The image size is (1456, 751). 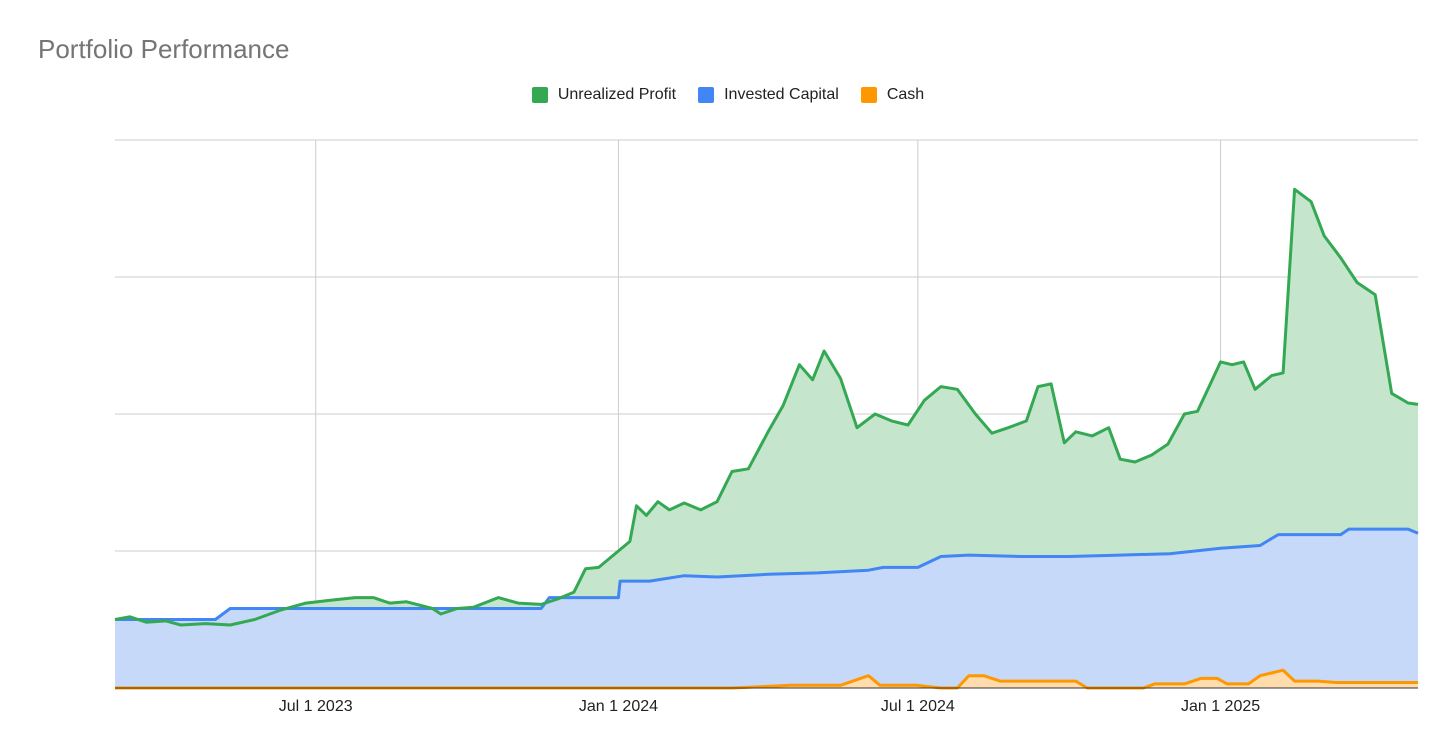 I want to click on x-axis-ticks: Jul 1 2023 Jan 1 2024 Jul 1 2024 Jan 1 2025, so click(x=769, y=706).